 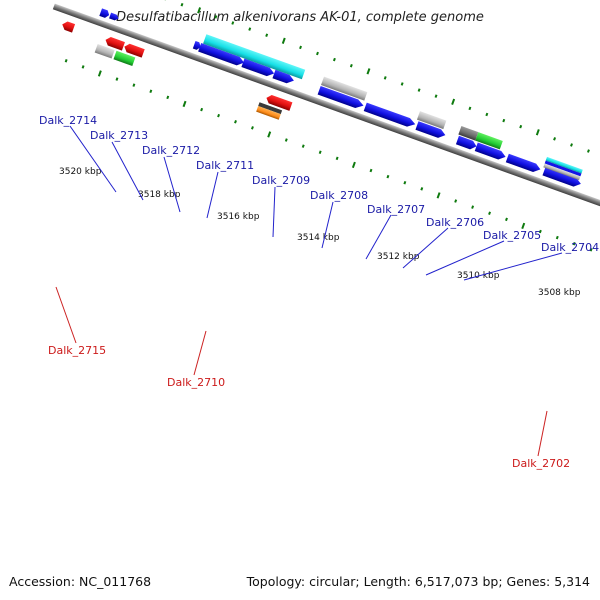 What do you see at coordinates (77, 350) in the screenshot?
I see `gene-label: Dalk_2715` at bounding box center [77, 350].